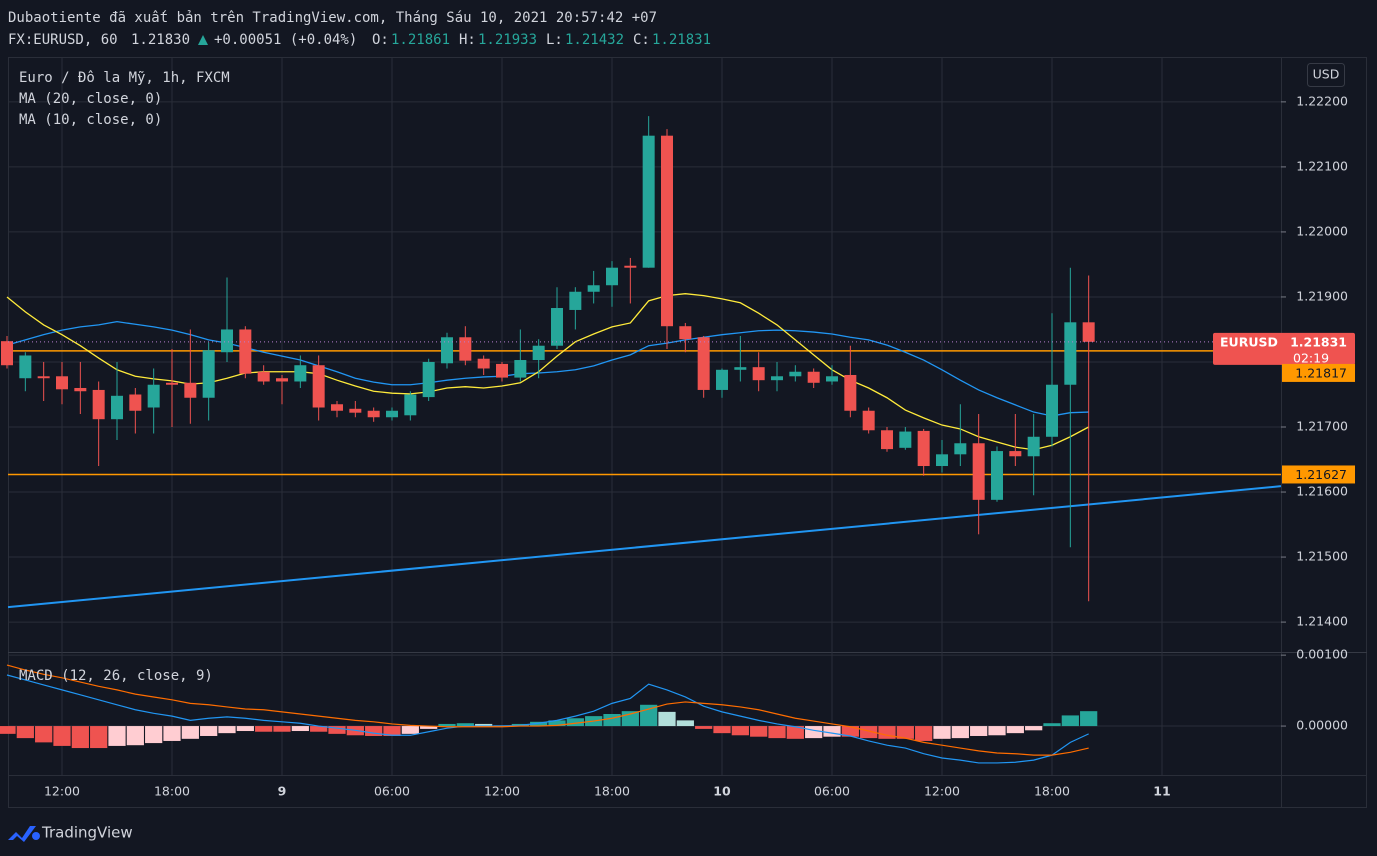 Image resolution: width=1377 pixels, height=856 pixels. What do you see at coordinates (1322, 556) in the screenshot?
I see `y-tick-label: 1.21500` at bounding box center [1322, 556].